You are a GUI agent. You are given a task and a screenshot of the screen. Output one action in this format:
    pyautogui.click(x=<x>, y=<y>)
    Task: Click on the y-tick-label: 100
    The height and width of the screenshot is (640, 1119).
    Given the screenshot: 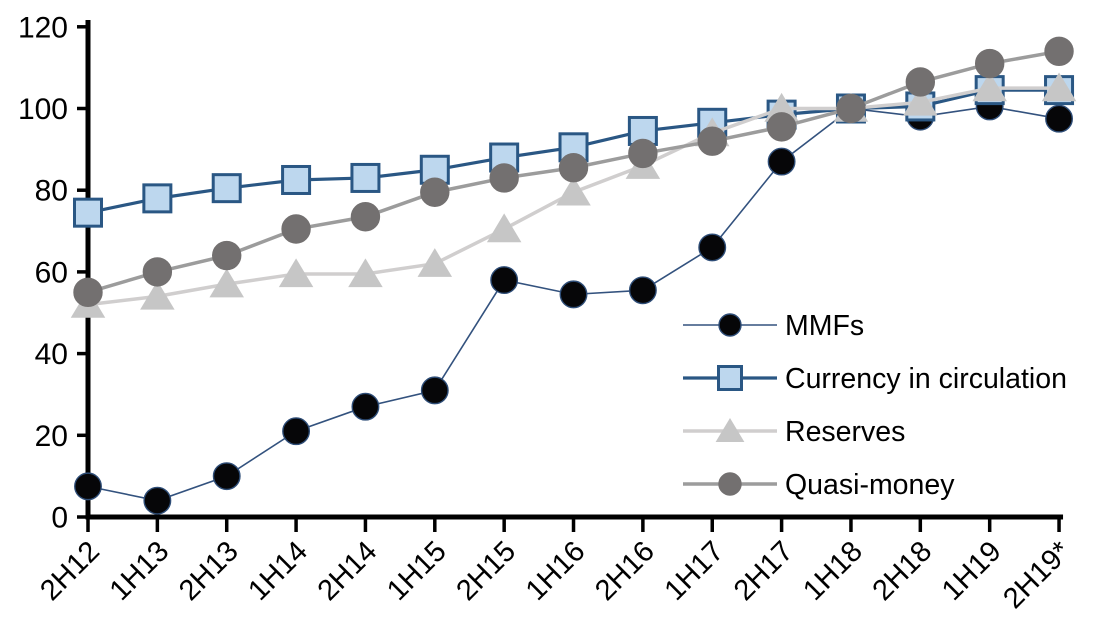 What is the action you would take?
    pyautogui.click(x=43, y=109)
    